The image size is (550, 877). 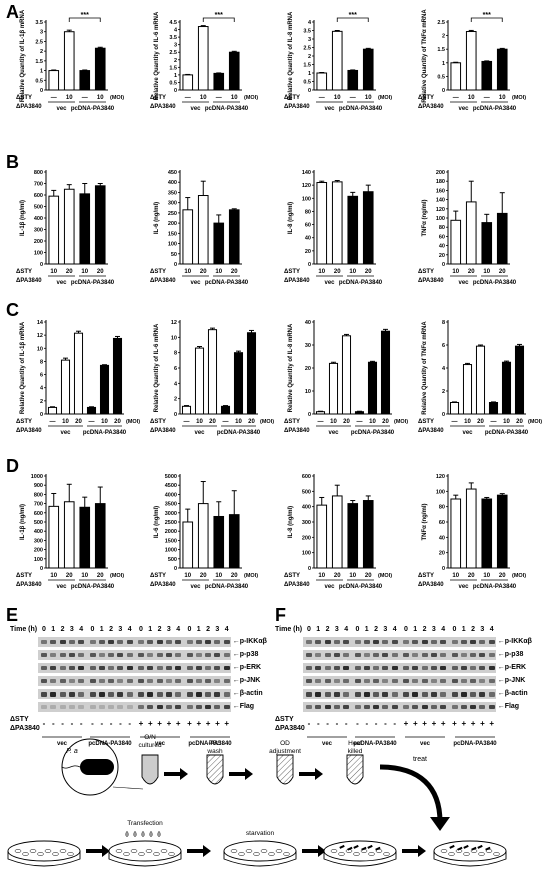 I want to click on x-tick-label: —, so click(x=322, y=98).